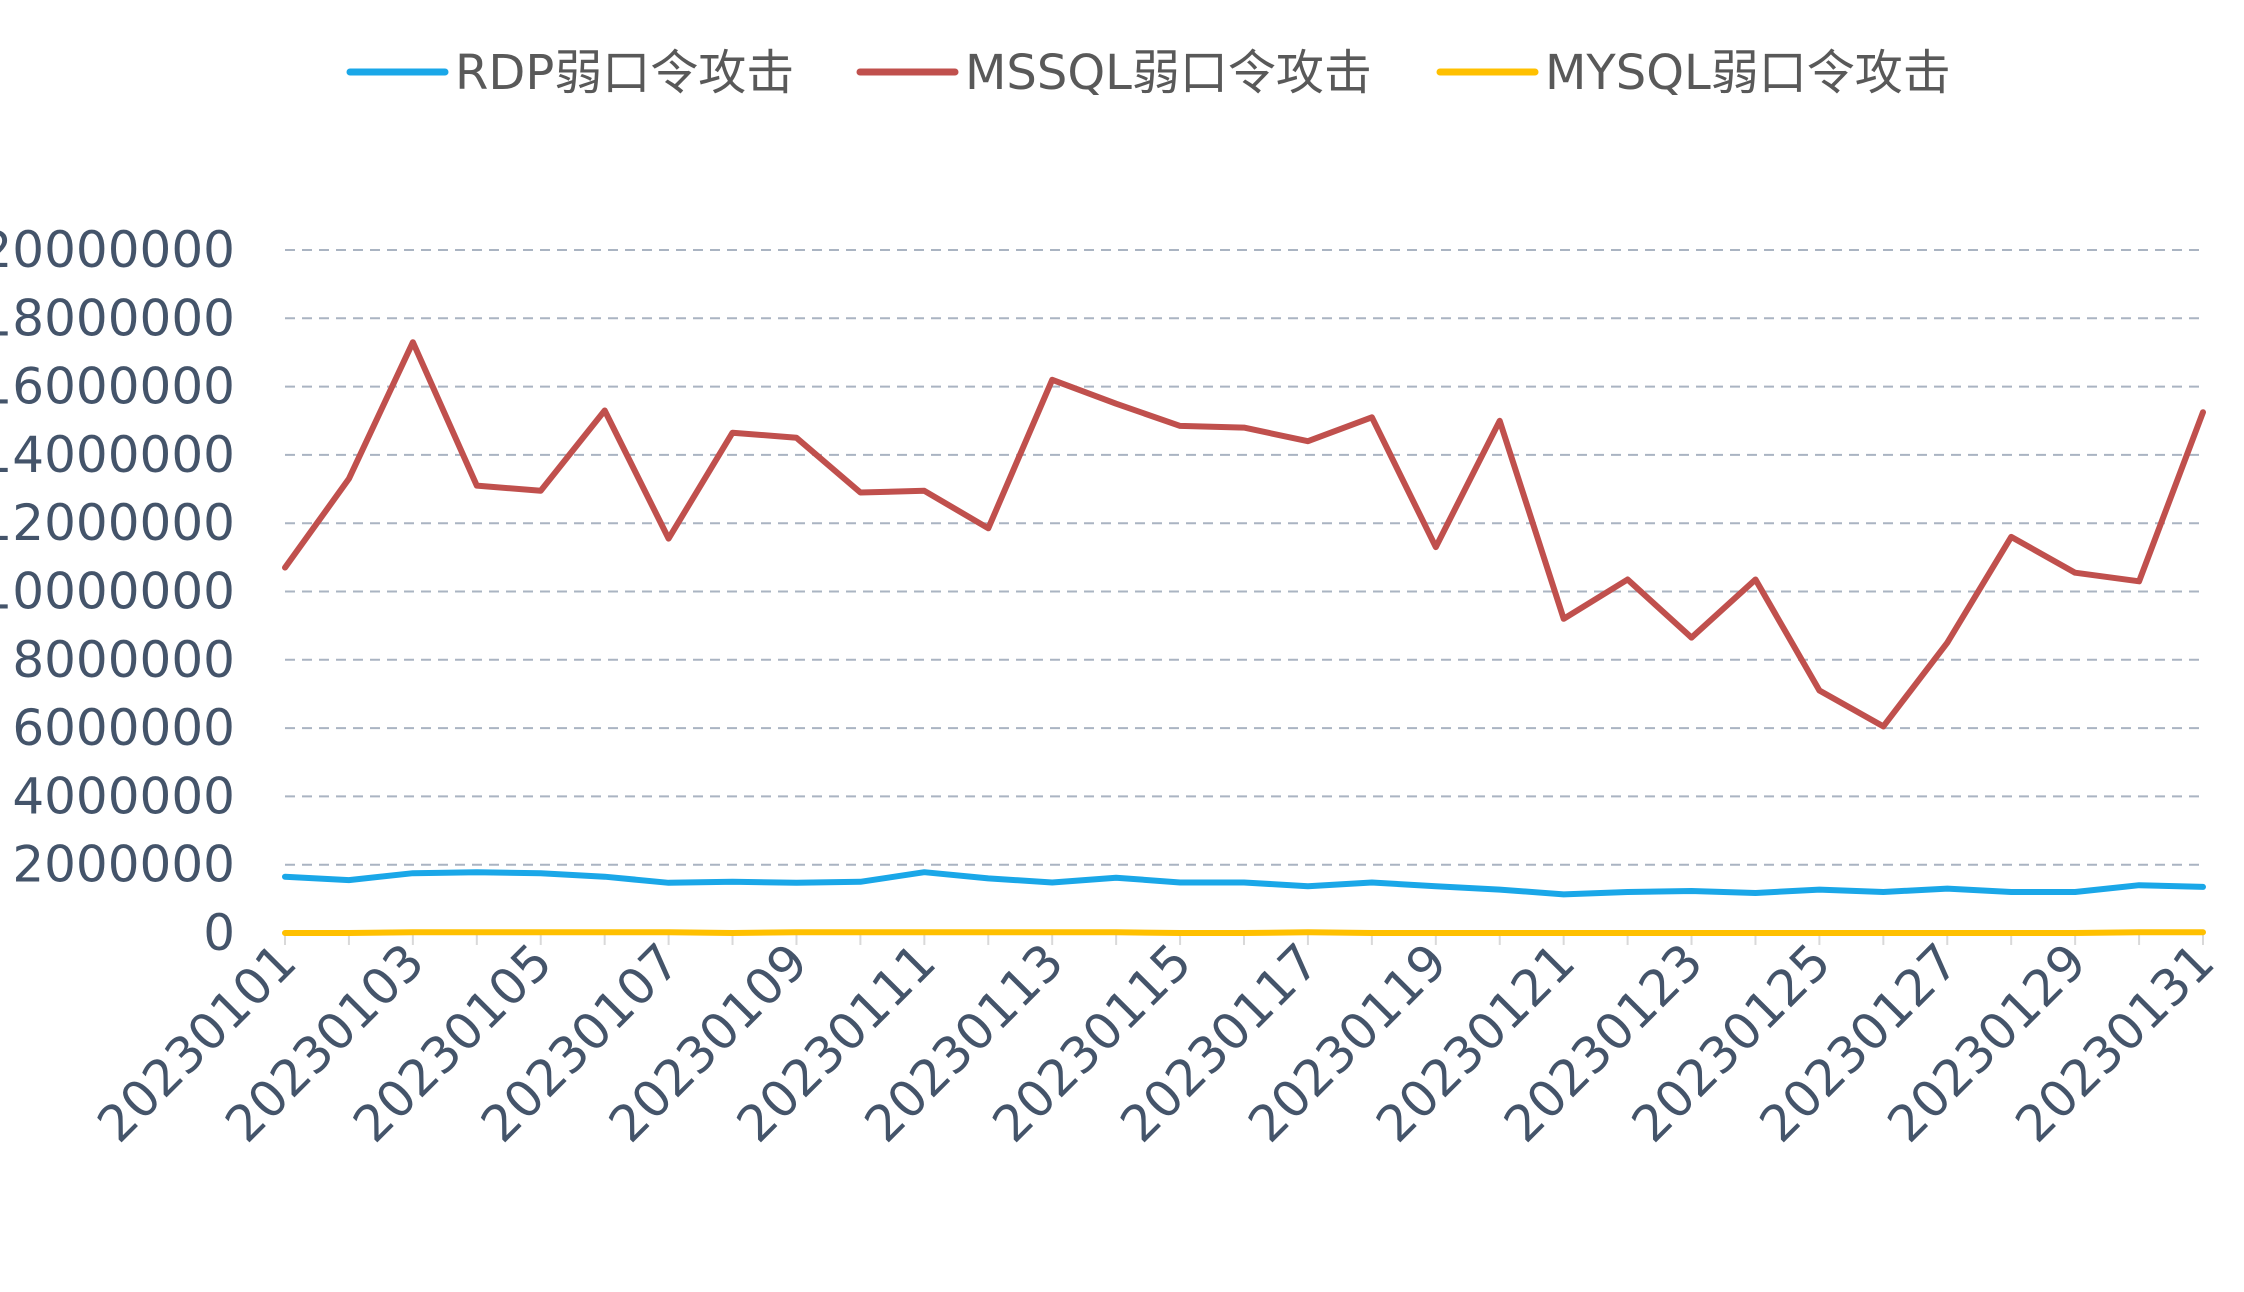 This screenshot has width=2244, height=1292. What do you see at coordinates (1748, 73) in the screenshot?
I see `legend-label-2: MYSQL弱口令攻击` at bounding box center [1748, 73].